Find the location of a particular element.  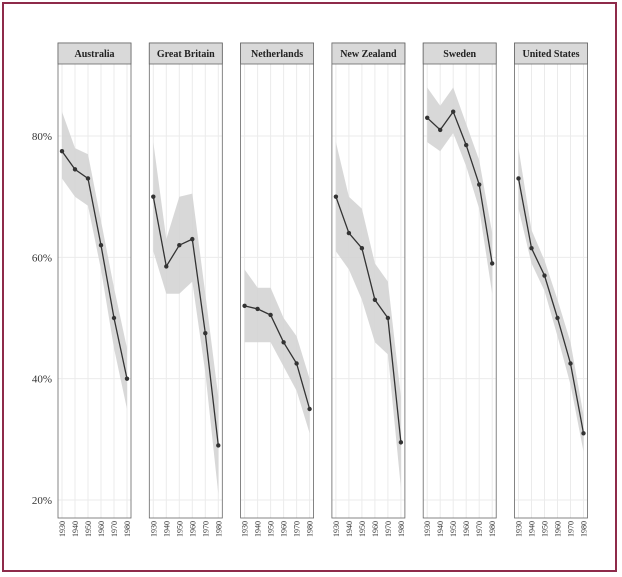

facet-strip-label: Netherlands is located at coordinates (277, 54).